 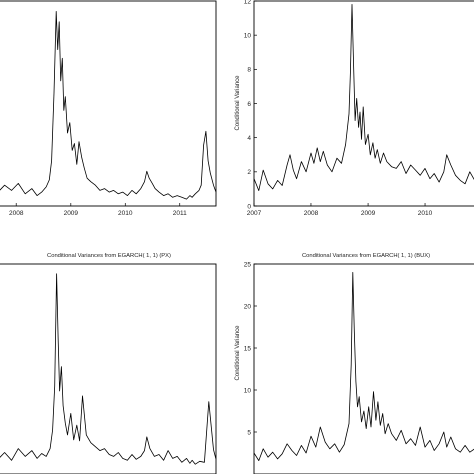 I want to click on y-tick-label: 25, so click(x=248, y=264).